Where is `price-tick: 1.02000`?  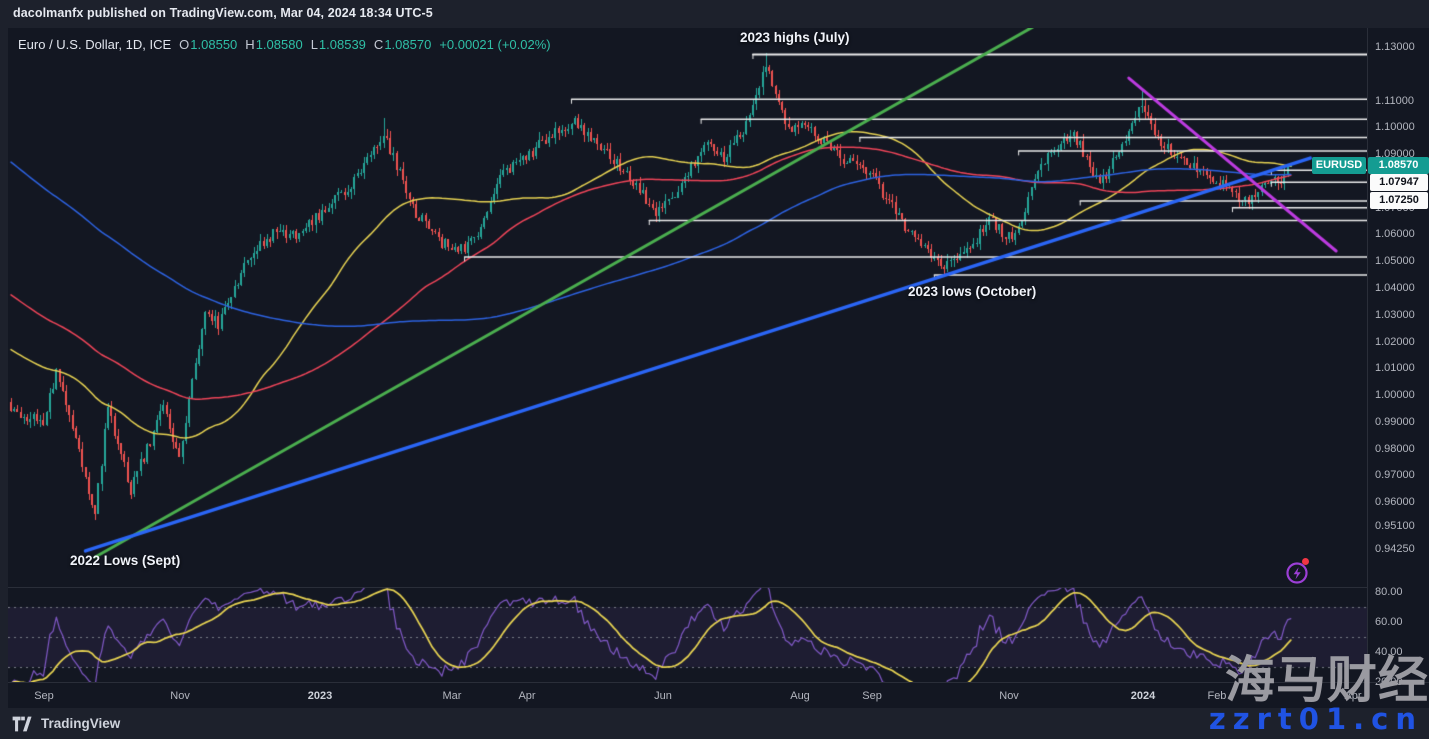 price-tick: 1.02000 is located at coordinates (1395, 341).